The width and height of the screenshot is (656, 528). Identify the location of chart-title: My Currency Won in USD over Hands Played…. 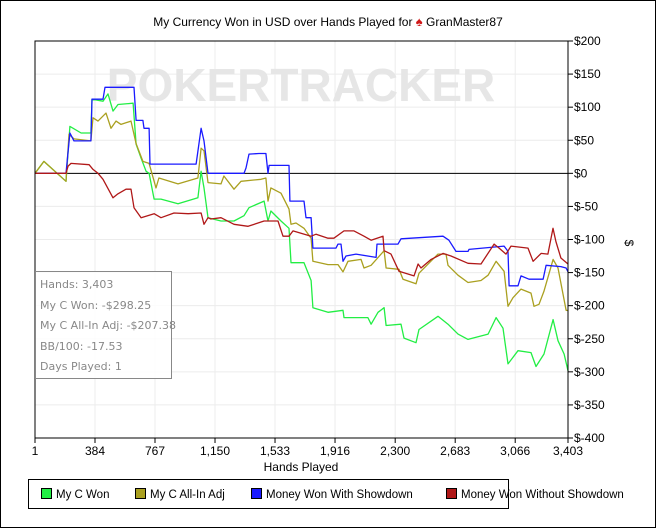
(328, 21).